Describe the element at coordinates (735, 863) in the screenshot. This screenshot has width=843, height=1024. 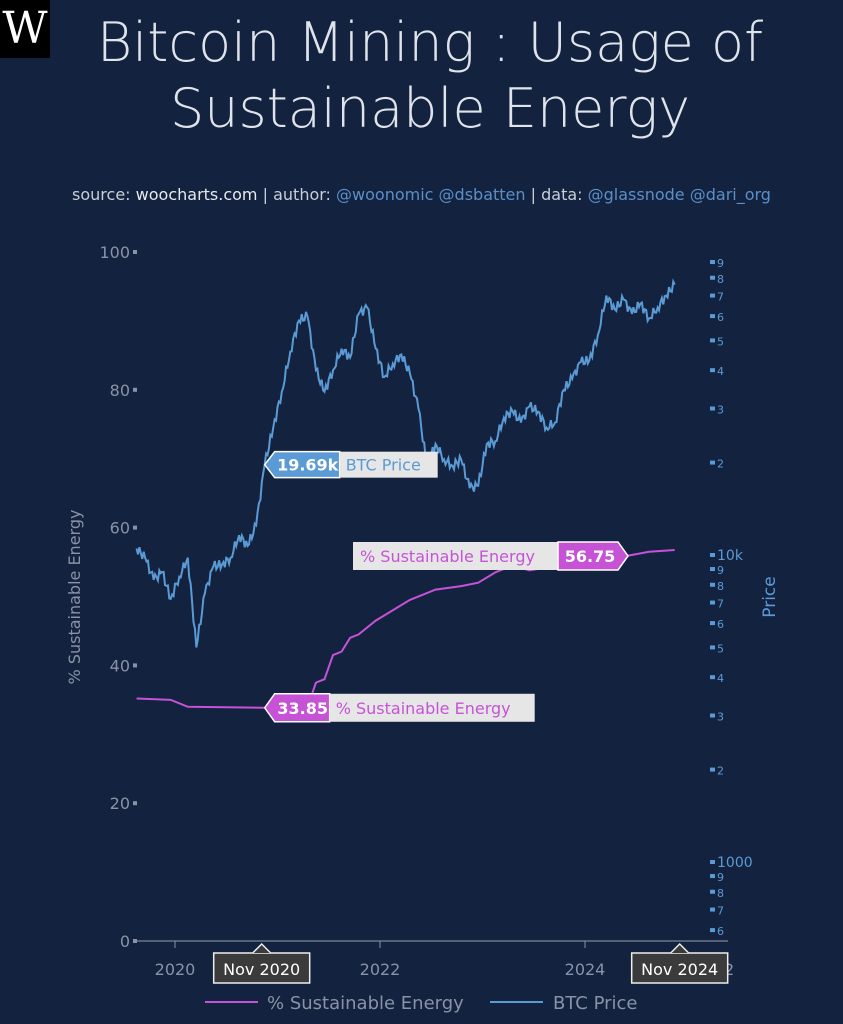
I see `right-tick-label: 1000` at that location.